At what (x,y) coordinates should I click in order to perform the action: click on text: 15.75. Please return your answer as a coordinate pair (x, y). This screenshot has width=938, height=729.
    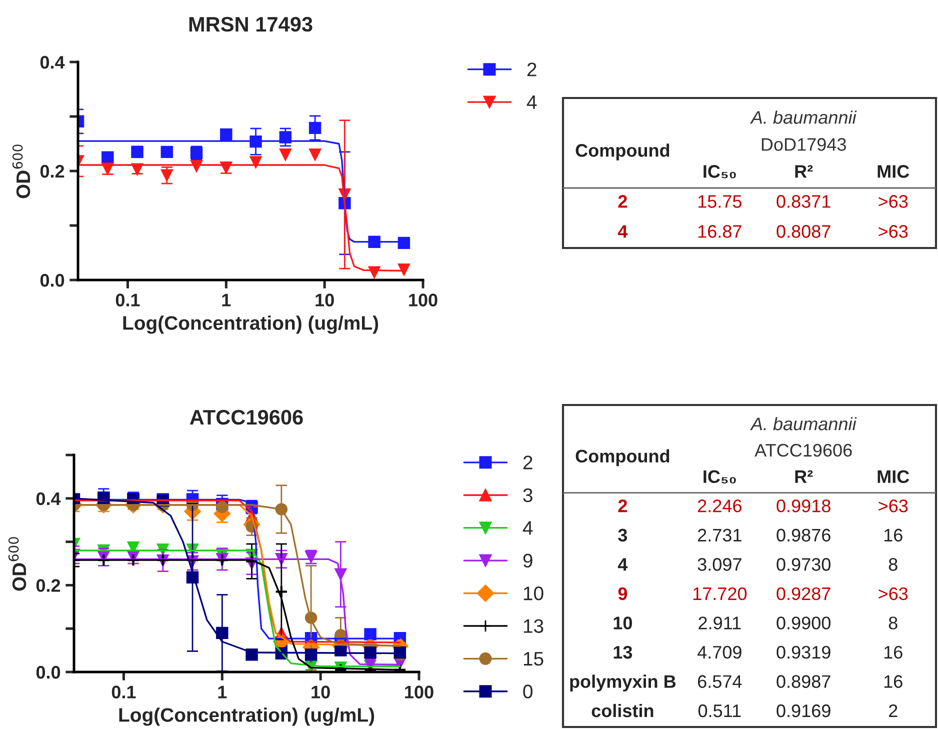
    Looking at the image, I should click on (720, 201).